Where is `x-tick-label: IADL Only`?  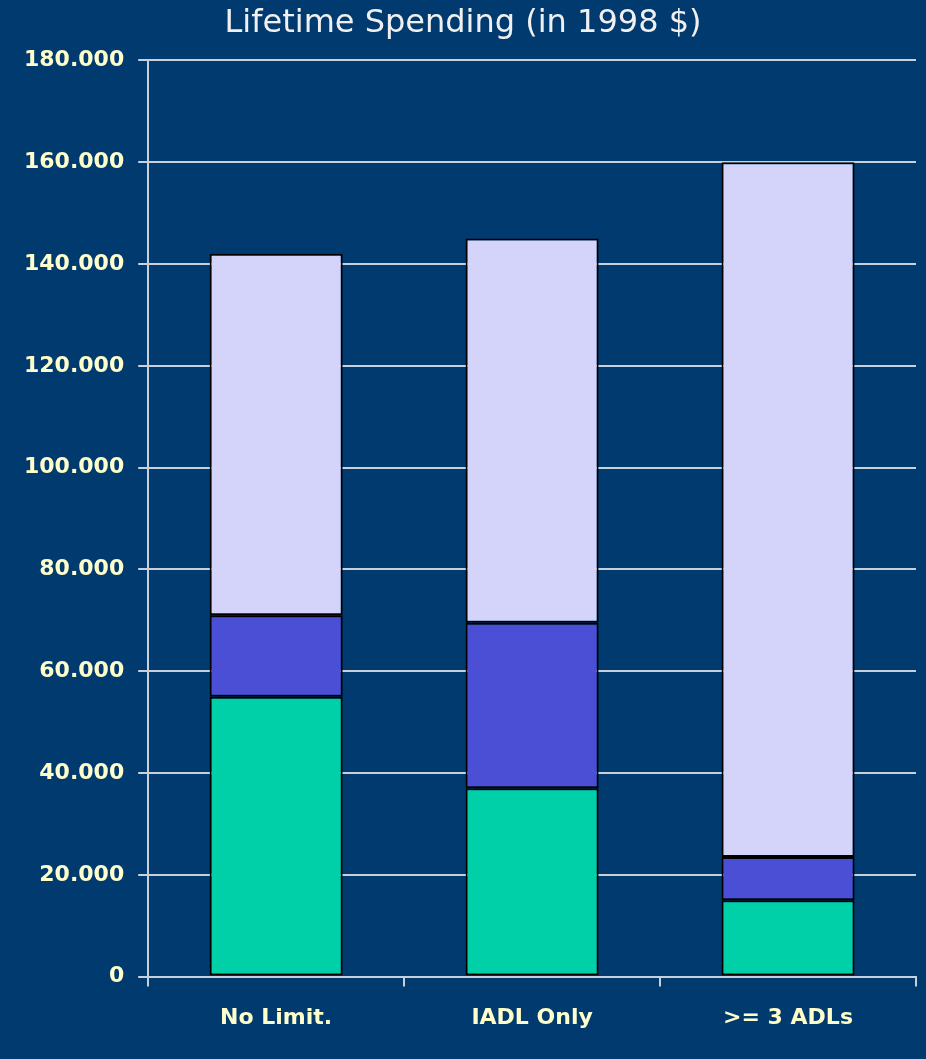
x-tick-label: IADL Only is located at coordinates (532, 1016).